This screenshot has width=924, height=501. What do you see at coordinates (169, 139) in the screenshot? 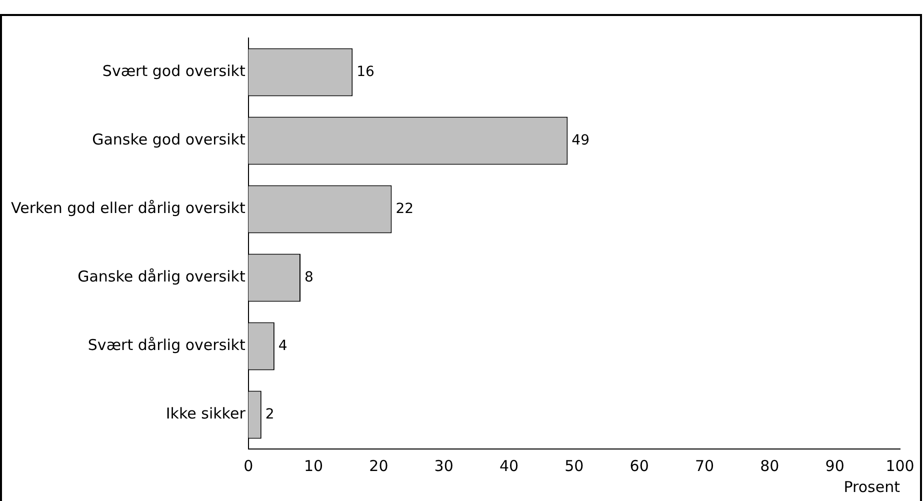
I see `y-tick-label: Ganske god oversikt` at bounding box center [169, 139].